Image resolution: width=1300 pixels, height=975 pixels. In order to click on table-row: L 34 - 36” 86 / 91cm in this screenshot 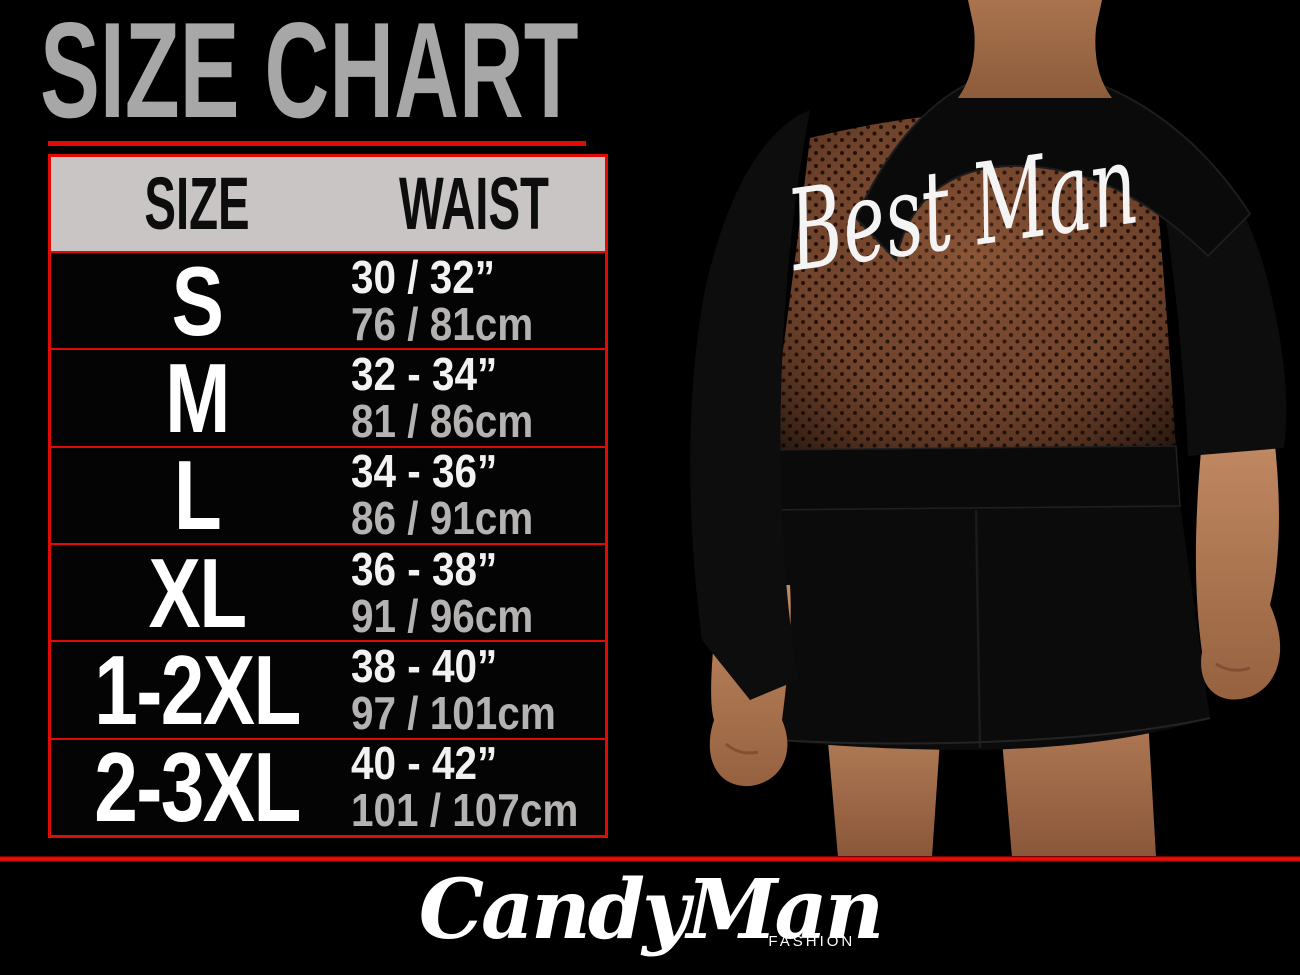, I will do `click(328, 495)`.